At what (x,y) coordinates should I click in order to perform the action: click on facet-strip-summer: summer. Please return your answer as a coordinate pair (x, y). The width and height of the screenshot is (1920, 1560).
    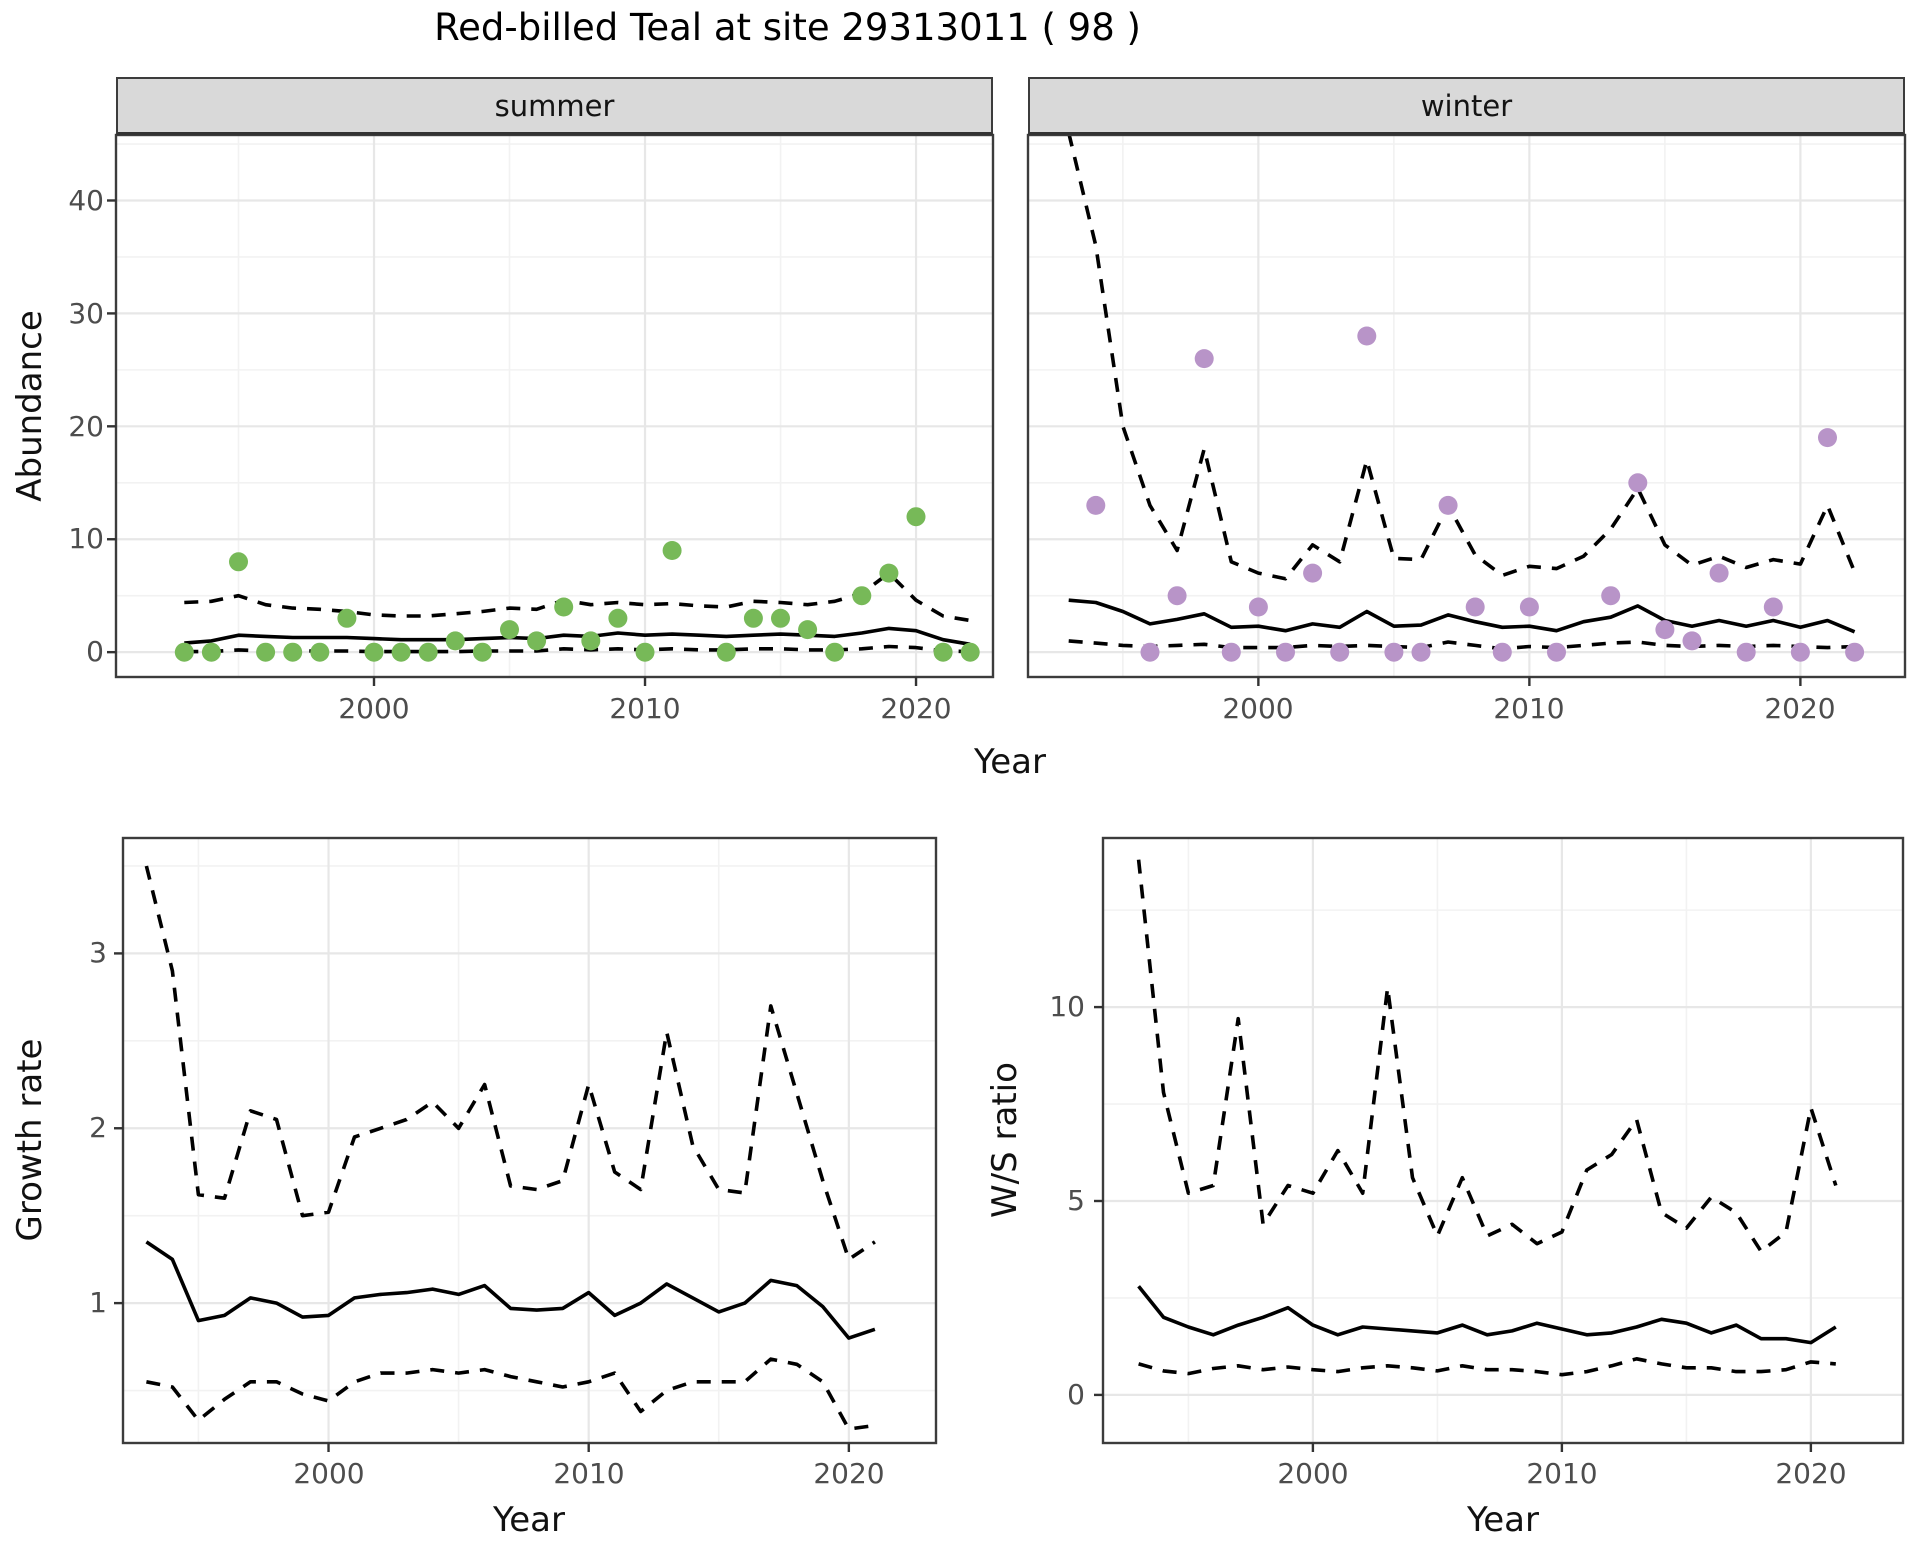
    Looking at the image, I should click on (554, 106).